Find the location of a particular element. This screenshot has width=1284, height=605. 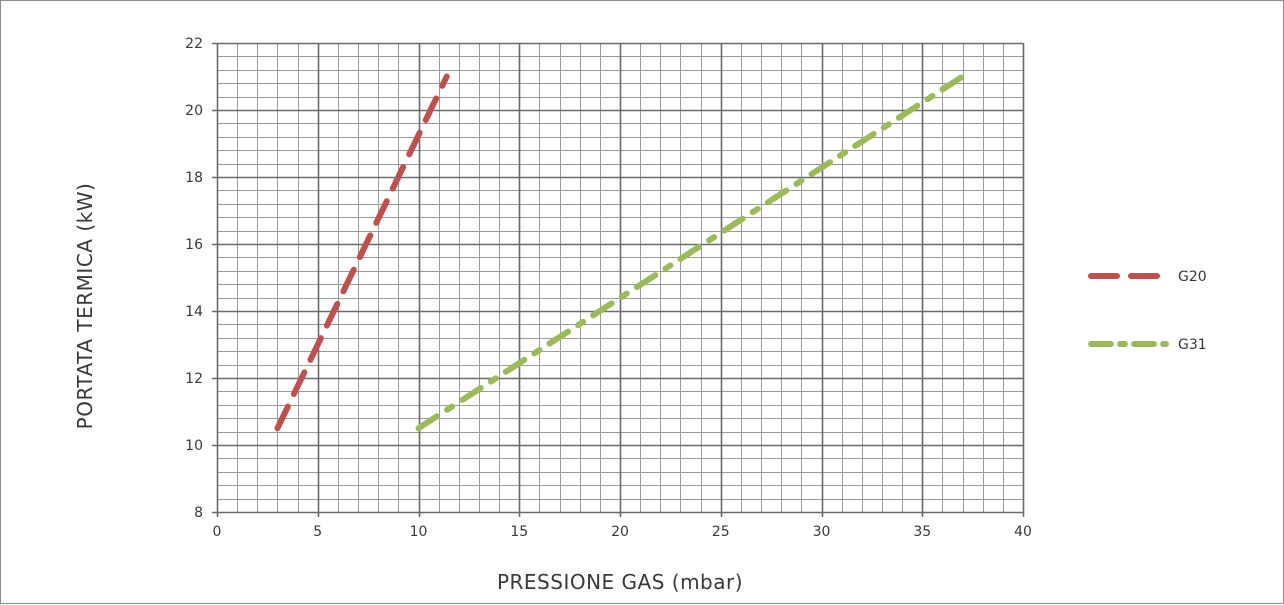

legend-label-g20: G20 is located at coordinates (1192, 277).